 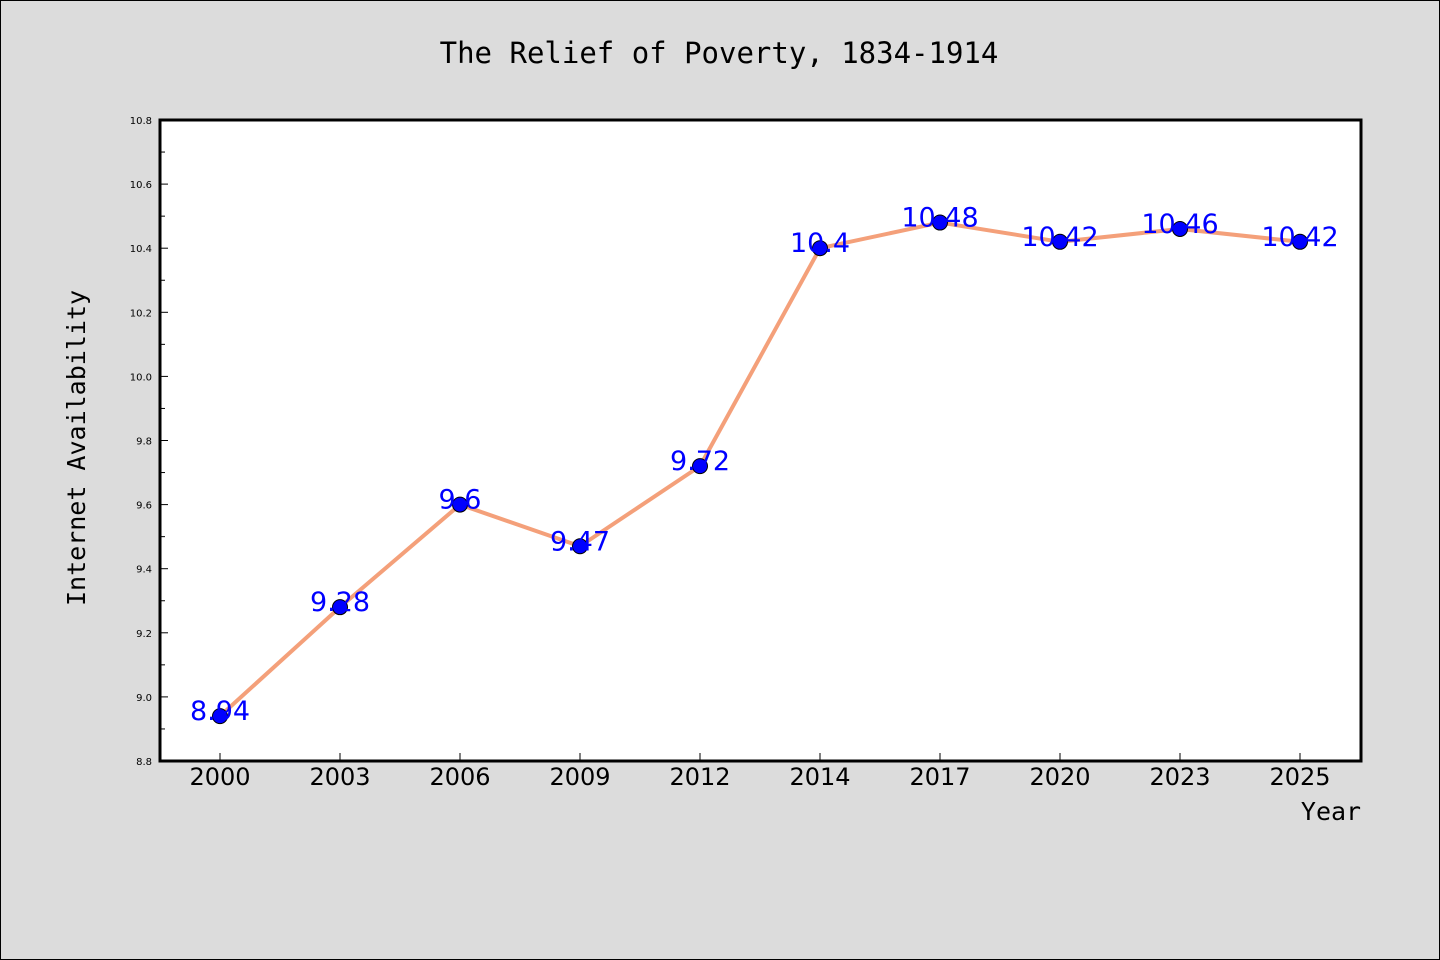 I want to click on data-label: 9.28, so click(x=340, y=602).